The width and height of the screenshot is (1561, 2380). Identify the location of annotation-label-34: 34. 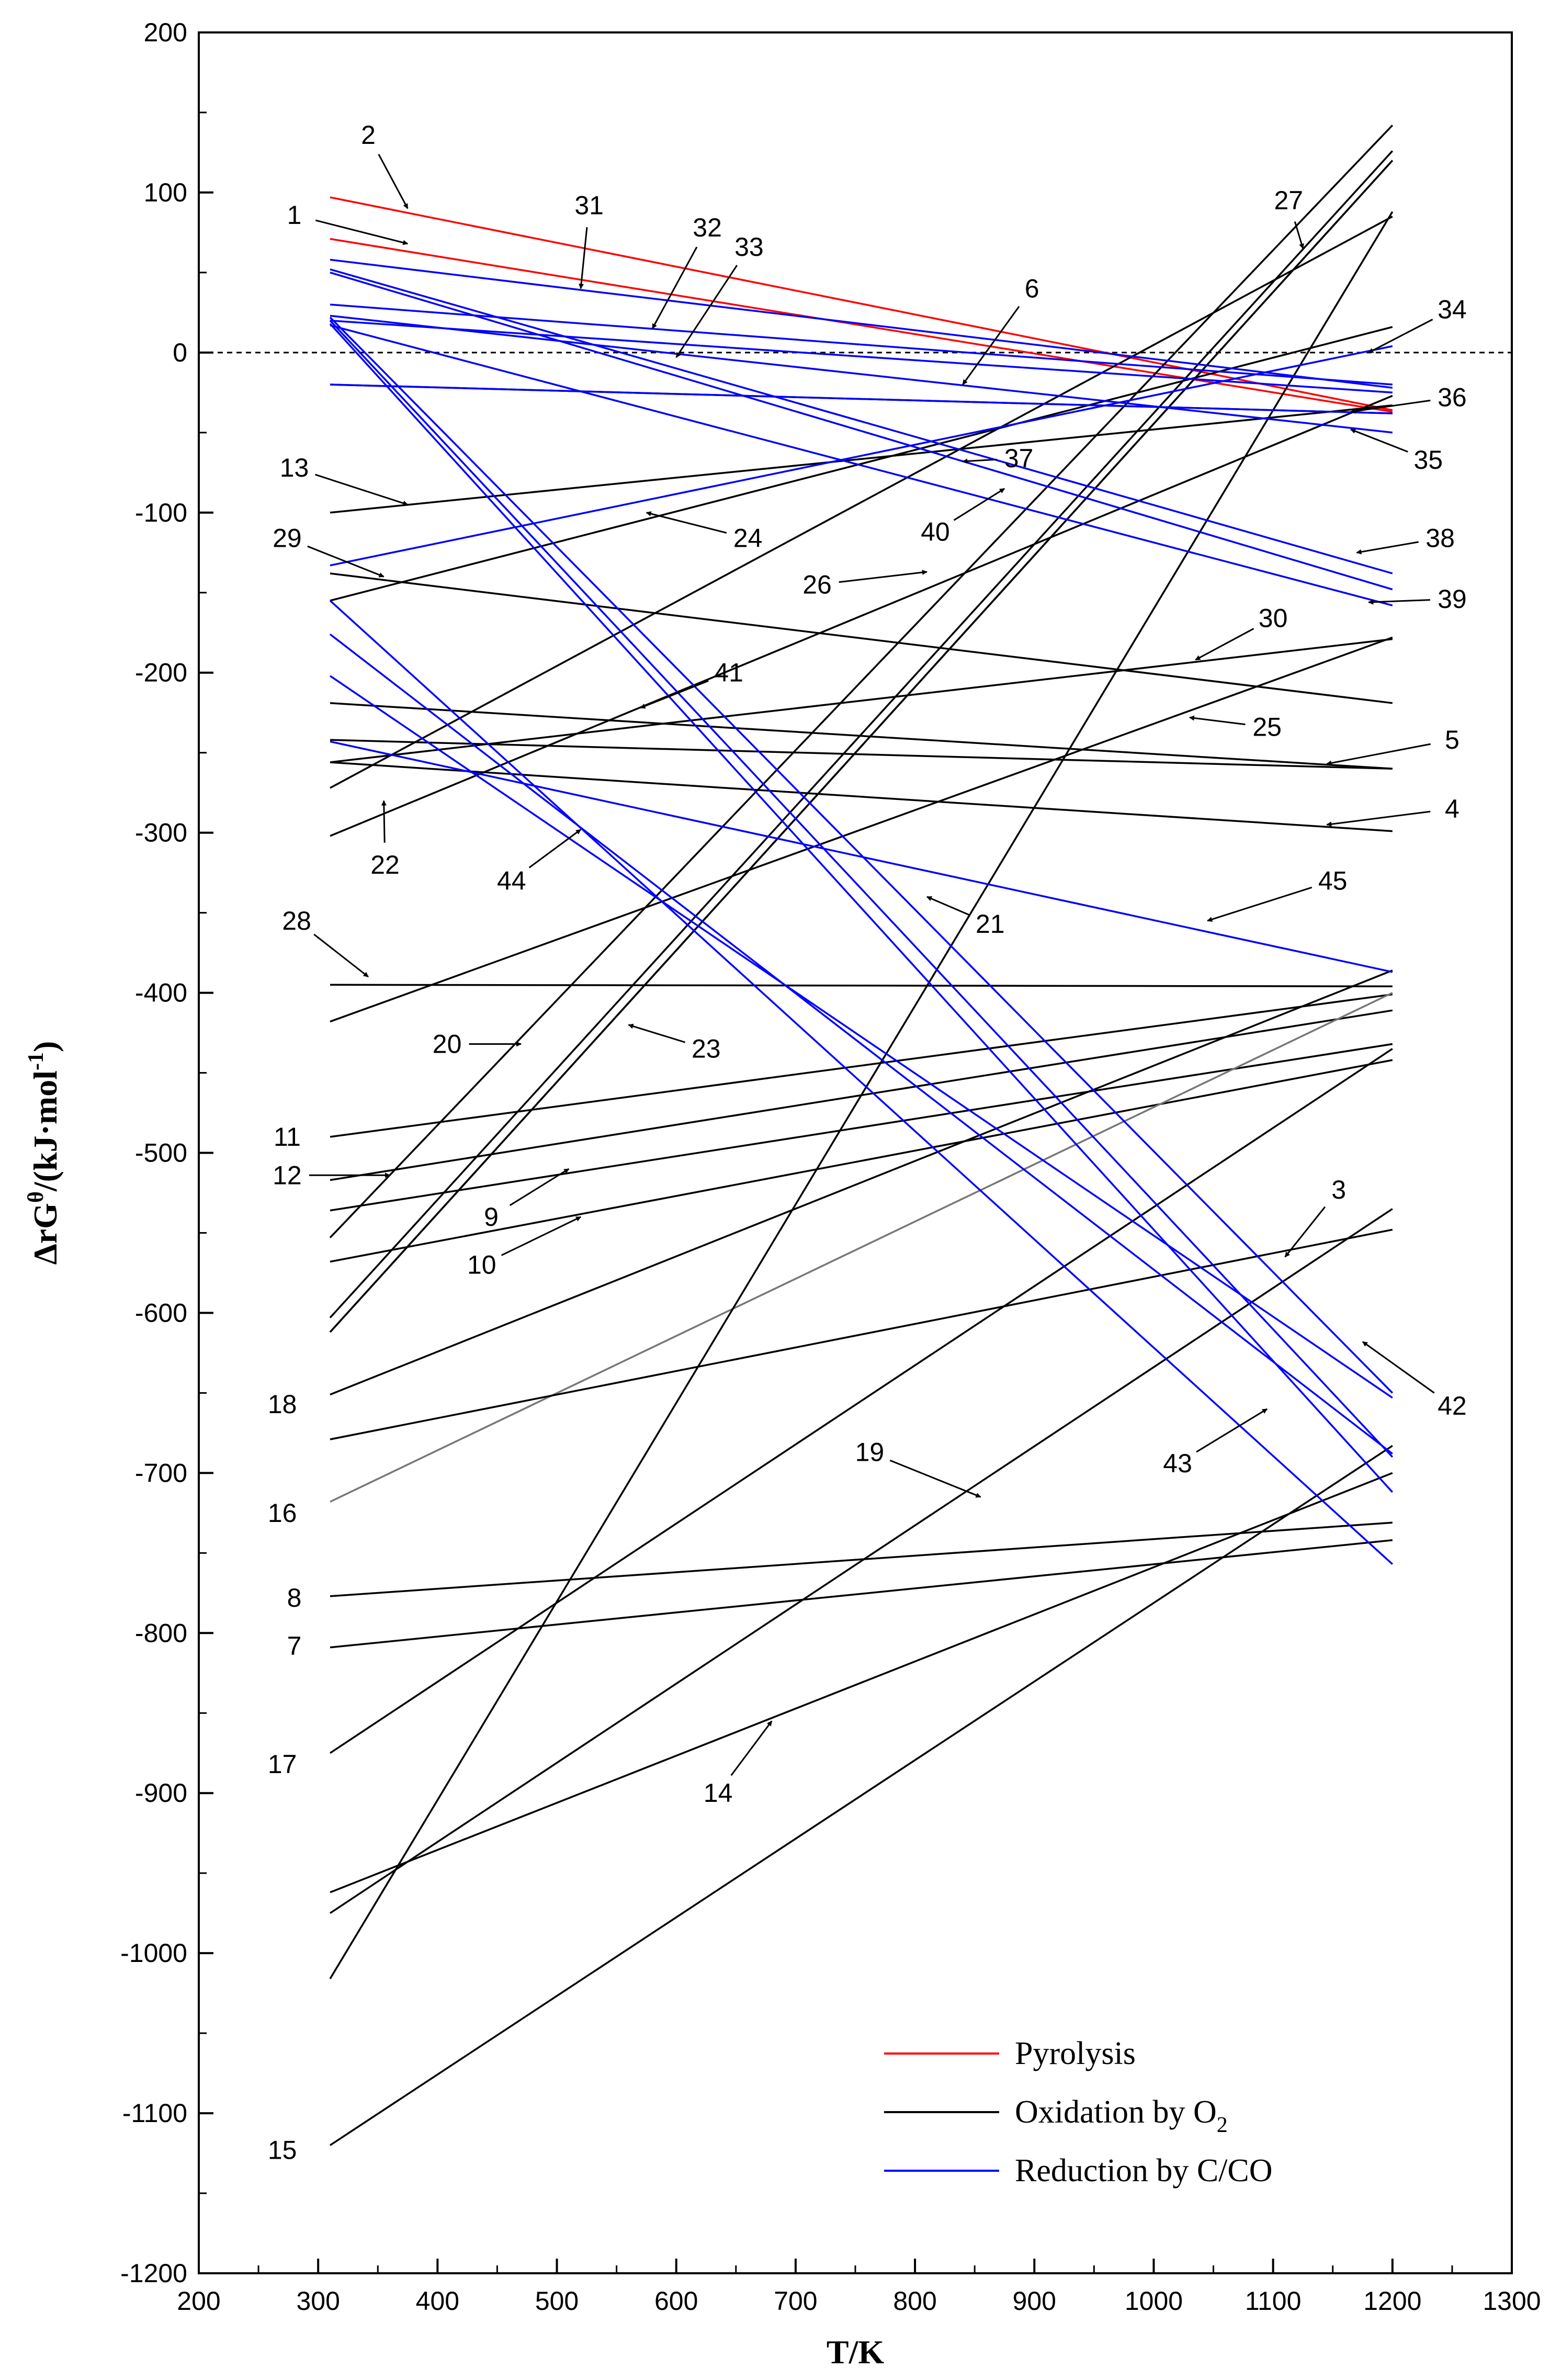
(1453, 309).